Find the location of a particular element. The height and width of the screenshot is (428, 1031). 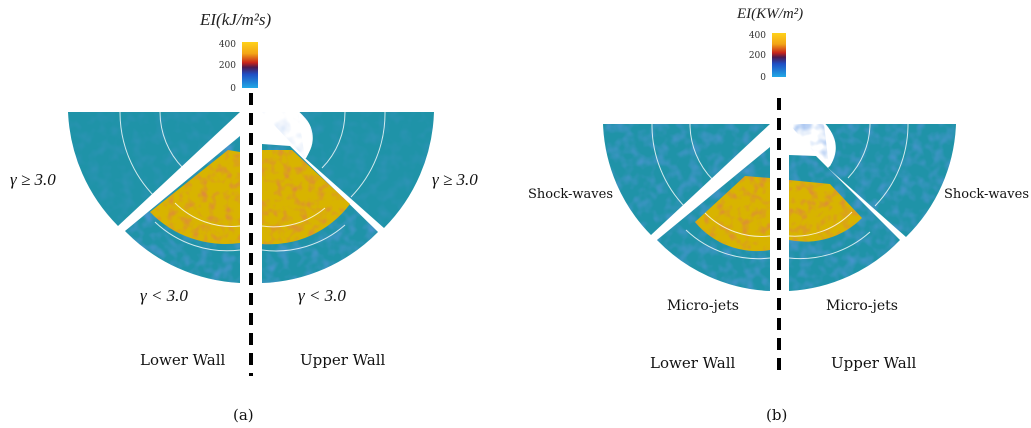

lower-wall-sector-lower-b is located at coordinates (714, 219).